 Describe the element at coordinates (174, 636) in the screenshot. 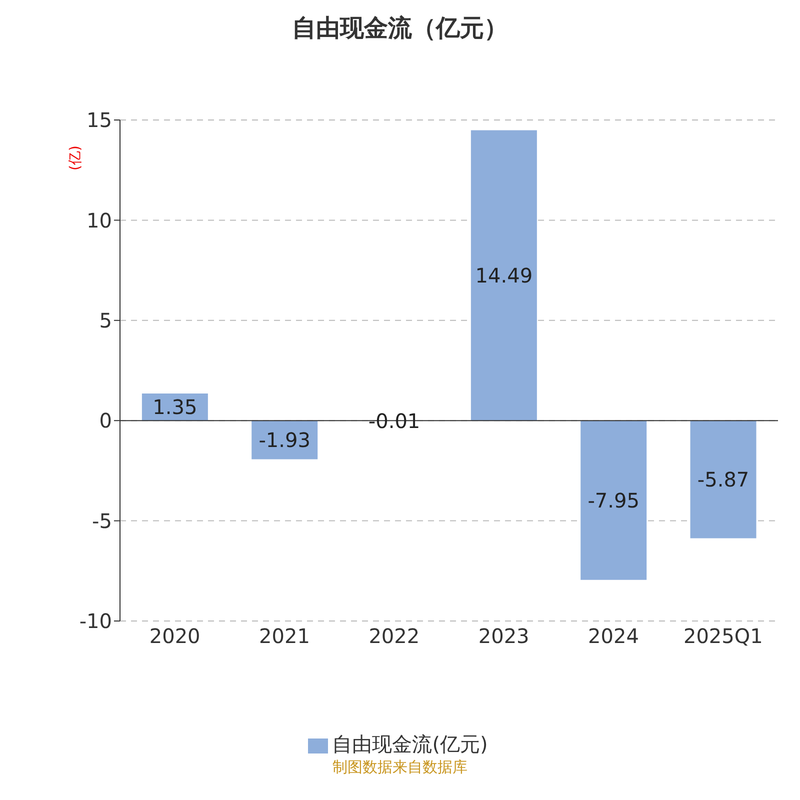

I see `x-tick-label: 2020` at that location.